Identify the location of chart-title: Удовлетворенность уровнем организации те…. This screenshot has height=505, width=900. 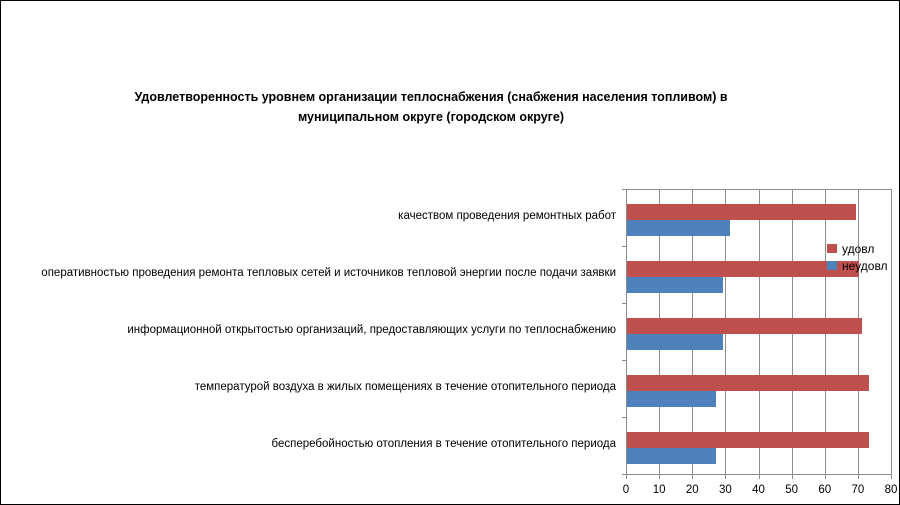
(431, 107).